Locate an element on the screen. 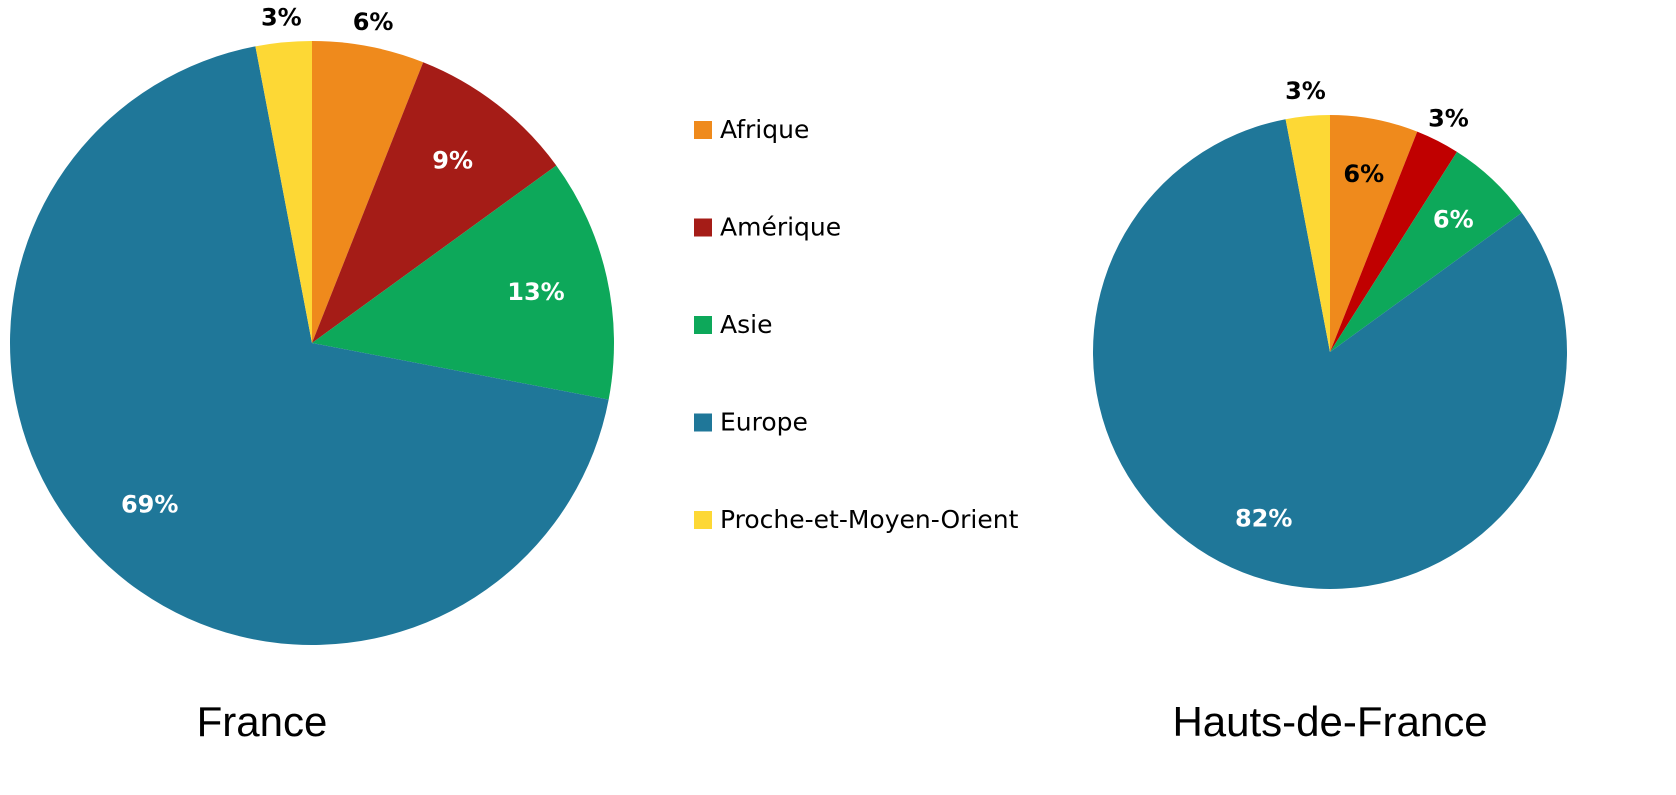 This screenshot has width=1676, height=795. data-label: 9% is located at coordinates (452, 161).